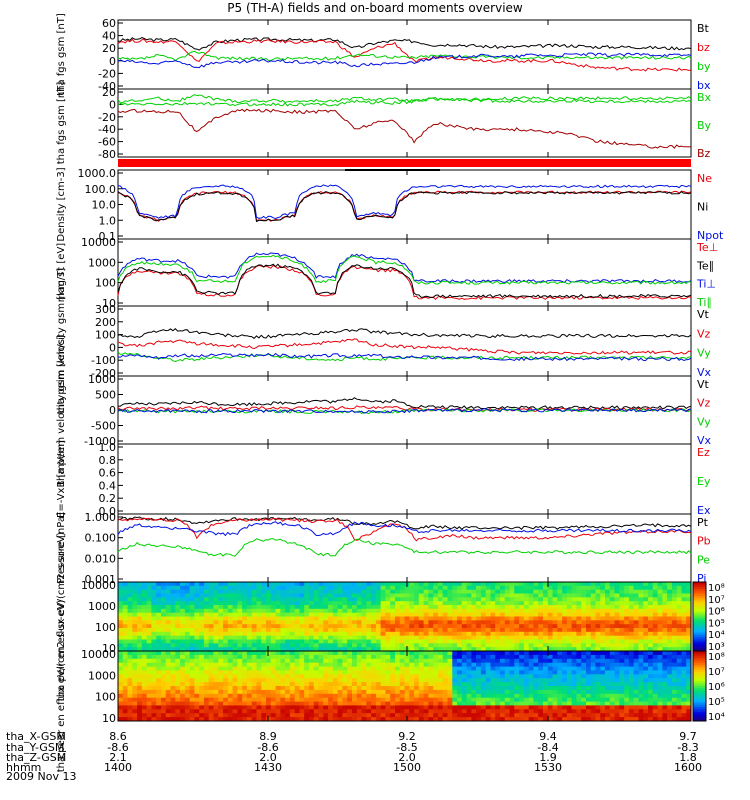 The image size is (750, 800). What do you see at coordinates (699, 708) in the screenshot?
I see `colorbar-segment` at bounding box center [699, 708].